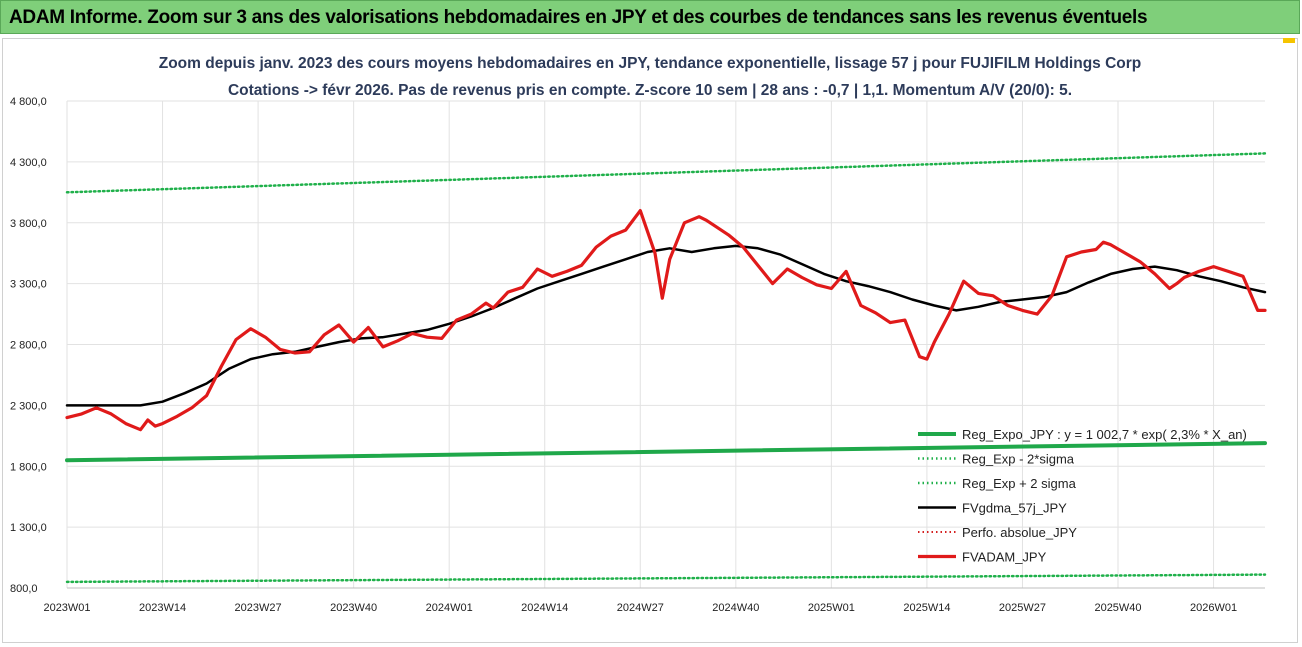 The image size is (1302, 647). Describe the element at coordinates (1019, 483) in the screenshot. I see `legend-label-series-reg-plus-2sigma: Reg_Exp + 2 sigma` at that location.